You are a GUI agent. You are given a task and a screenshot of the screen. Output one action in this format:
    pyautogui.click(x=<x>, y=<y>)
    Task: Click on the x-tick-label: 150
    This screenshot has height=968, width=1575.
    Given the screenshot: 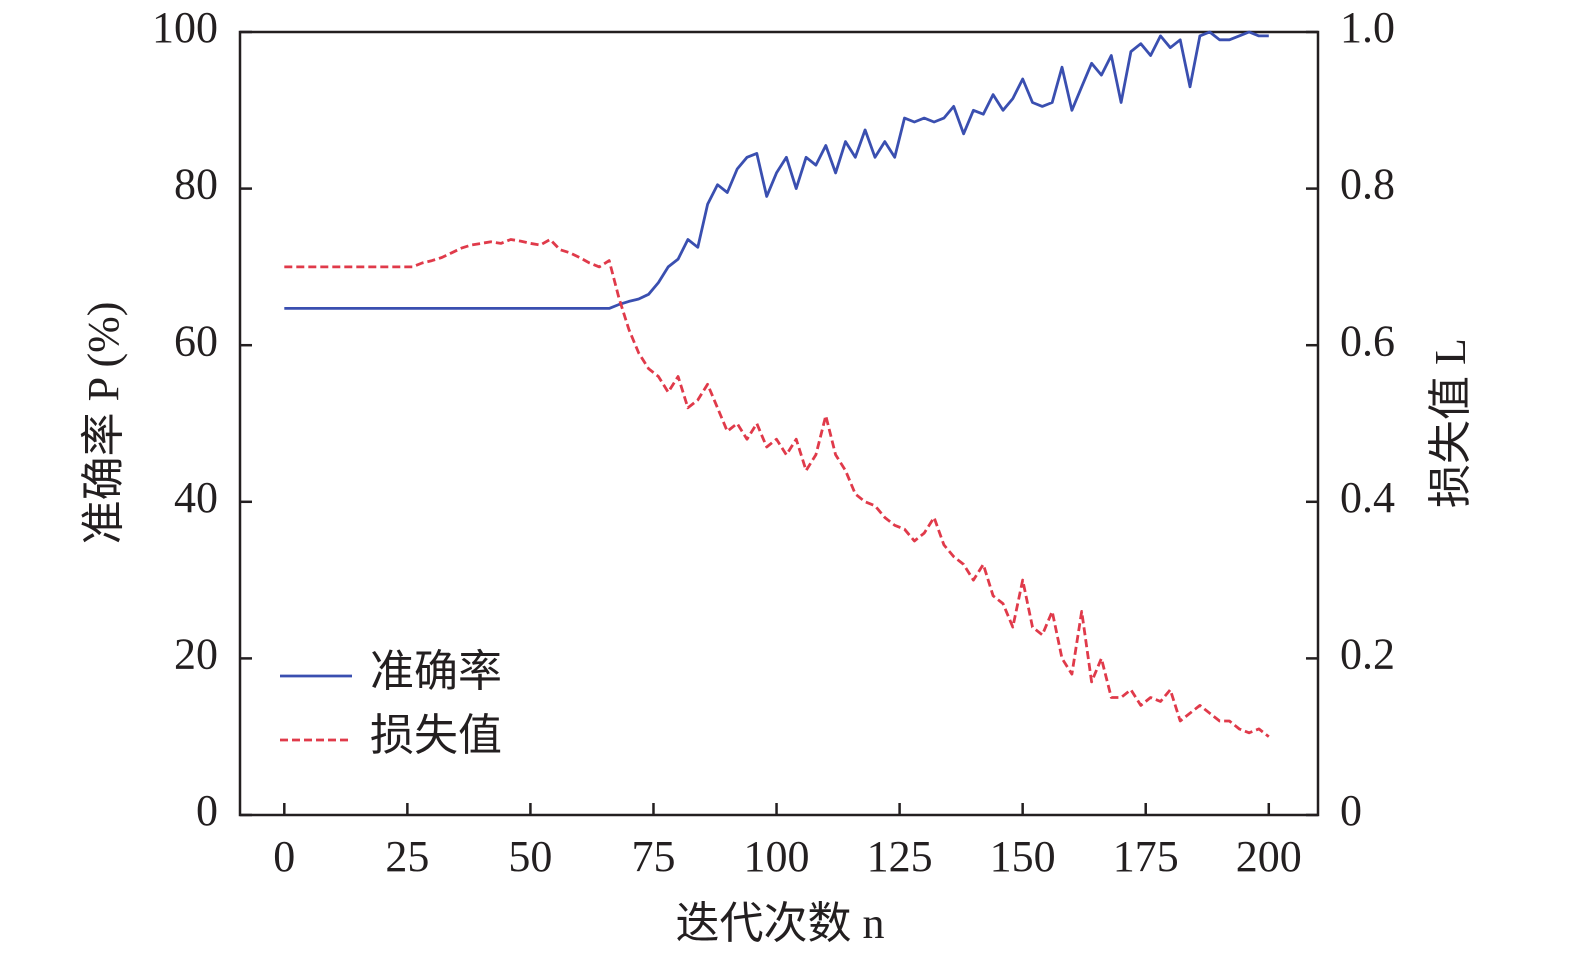 What is the action you would take?
    pyautogui.click(x=1023, y=856)
    